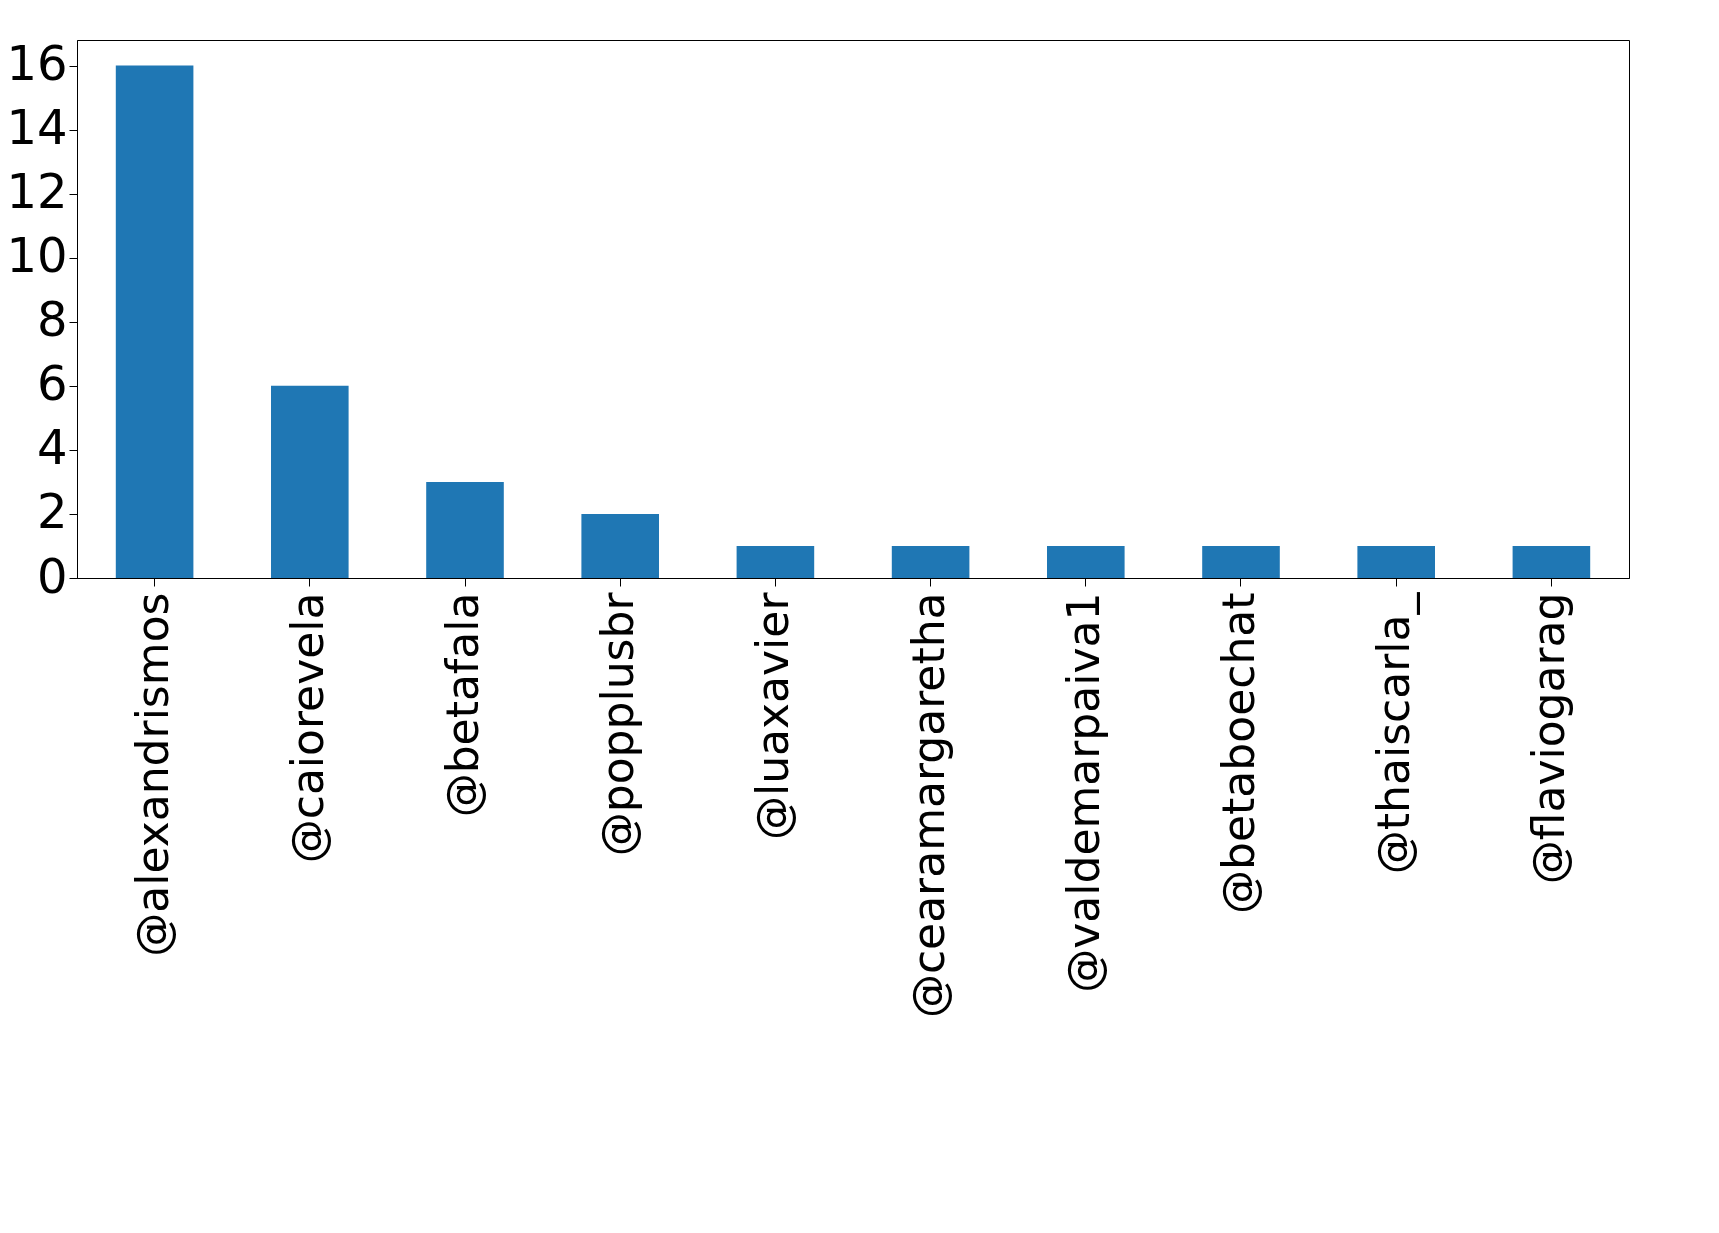 The image size is (1719, 1233). Describe the element at coordinates (1238, 753) in the screenshot. I see `x-tick-label: @betaboechat` at that location.